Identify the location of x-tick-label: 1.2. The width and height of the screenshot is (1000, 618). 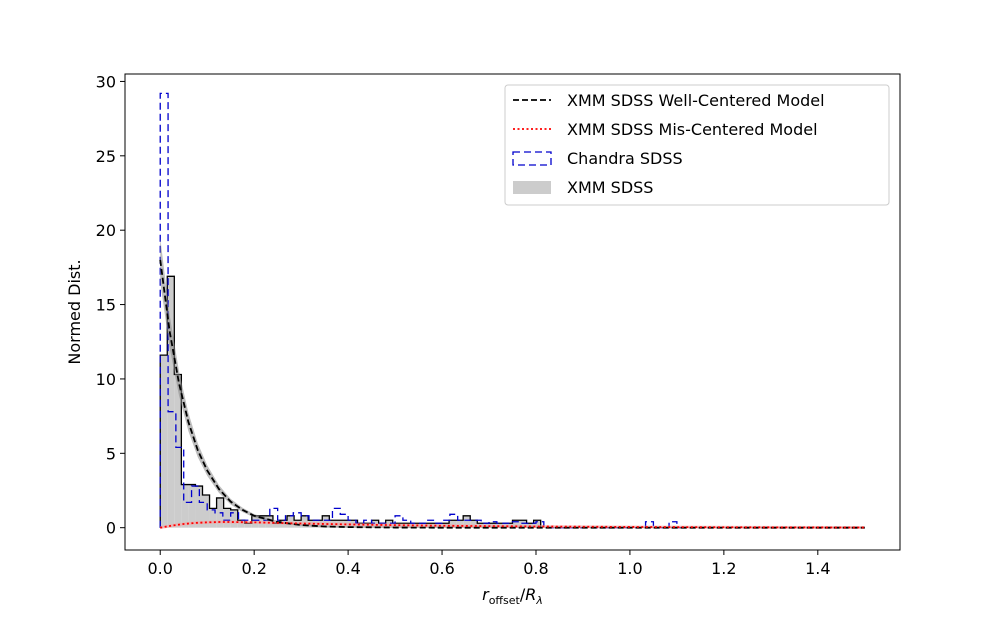
(723, 568).